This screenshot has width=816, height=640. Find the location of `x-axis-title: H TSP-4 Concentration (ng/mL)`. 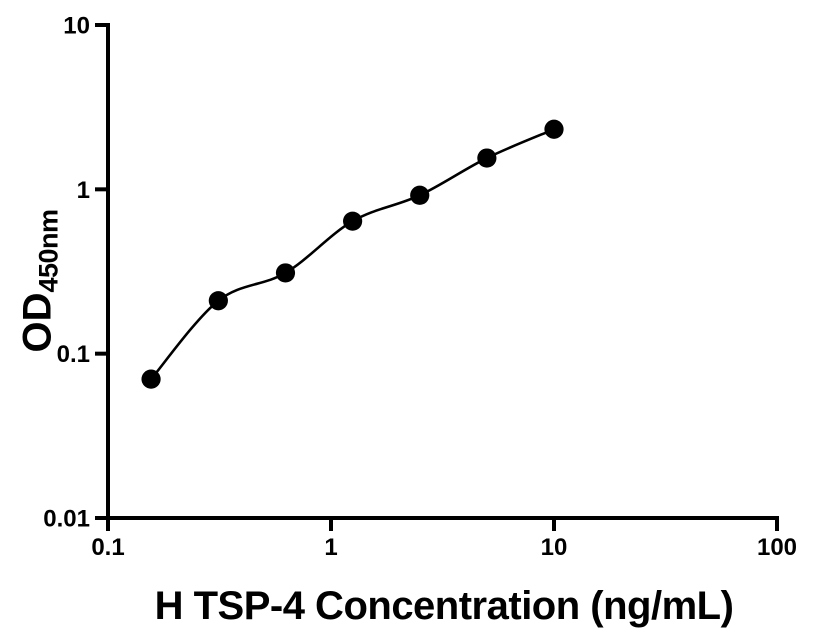

x-axis-title: H TSP-4 Concentration (ng/mL) is located at coordinates (444, 606).